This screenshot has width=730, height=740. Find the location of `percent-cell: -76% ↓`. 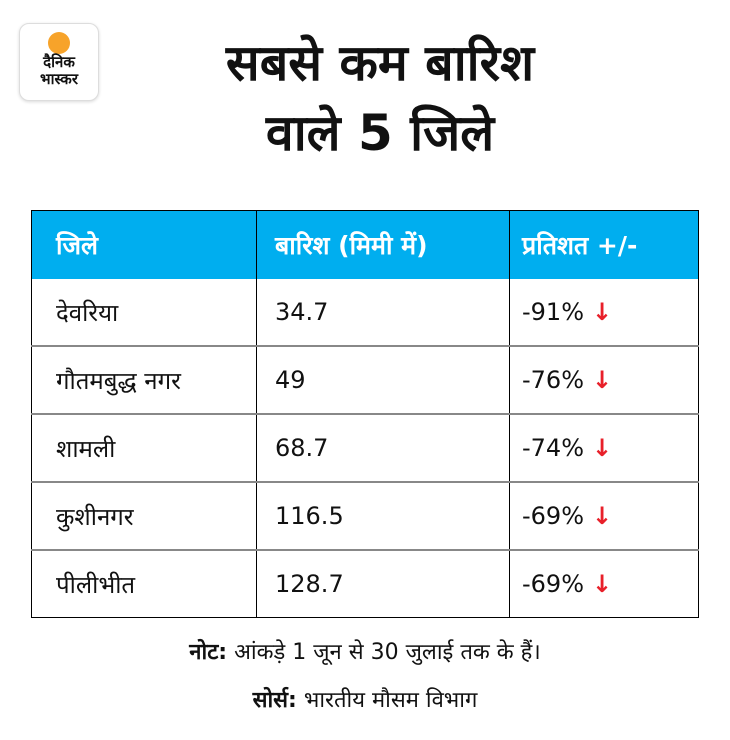

percent-cell: -76% ↓ is located at coordinates (604, 380).